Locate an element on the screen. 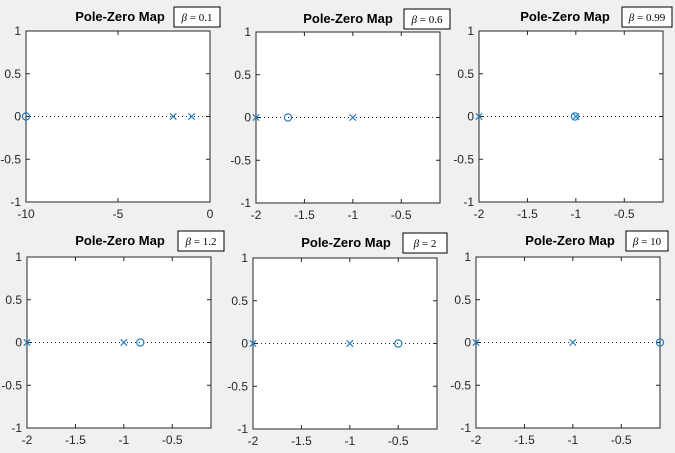 This screenshot has height=453, width=675. beta-annotation: β = 0.6 is located at coordinates (427, 20).